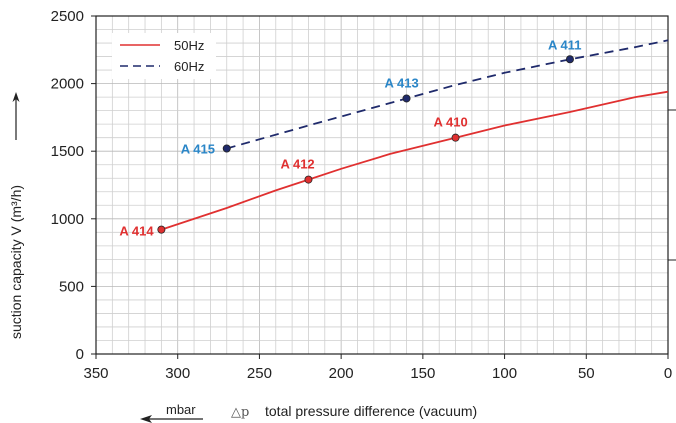 Image resolution: width=676 pixels, height=423 pixels. What do you see at coordinates (67, 16) in the screenshot?
I see `y-tick-label: 2500` at bounding box center [67, 16].